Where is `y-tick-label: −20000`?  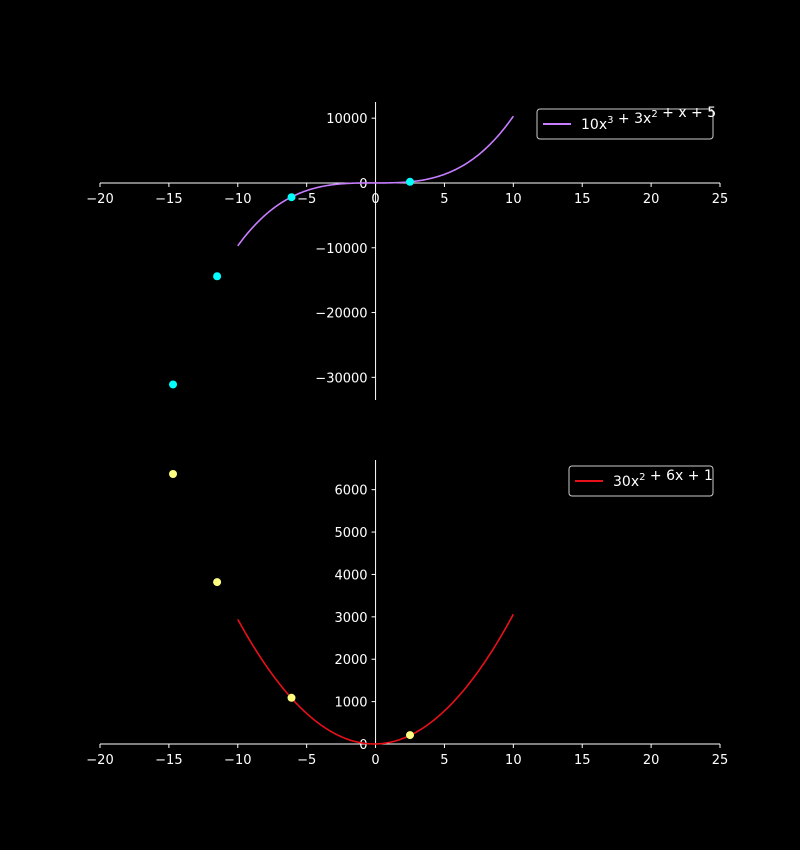 y-tick-label: −20000 is located at coordinates (341, 314).